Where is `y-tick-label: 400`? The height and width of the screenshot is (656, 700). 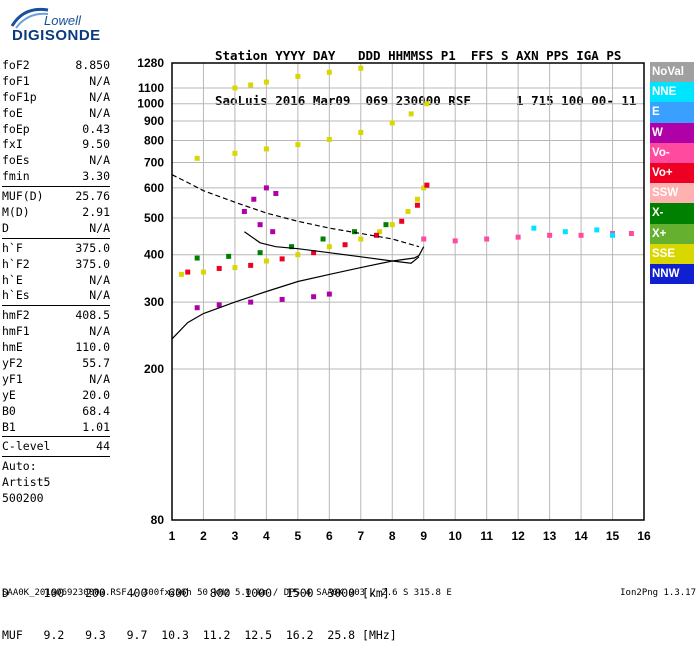 y-tick-label: 400 is located at coordinates (154, 255).